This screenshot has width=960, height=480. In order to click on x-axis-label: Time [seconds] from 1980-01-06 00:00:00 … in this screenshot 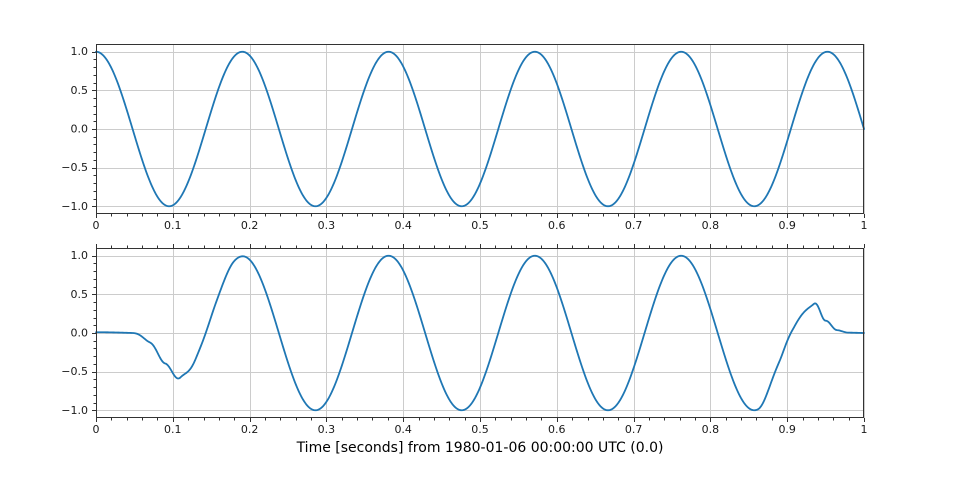, I will do `click(480, 448)`.